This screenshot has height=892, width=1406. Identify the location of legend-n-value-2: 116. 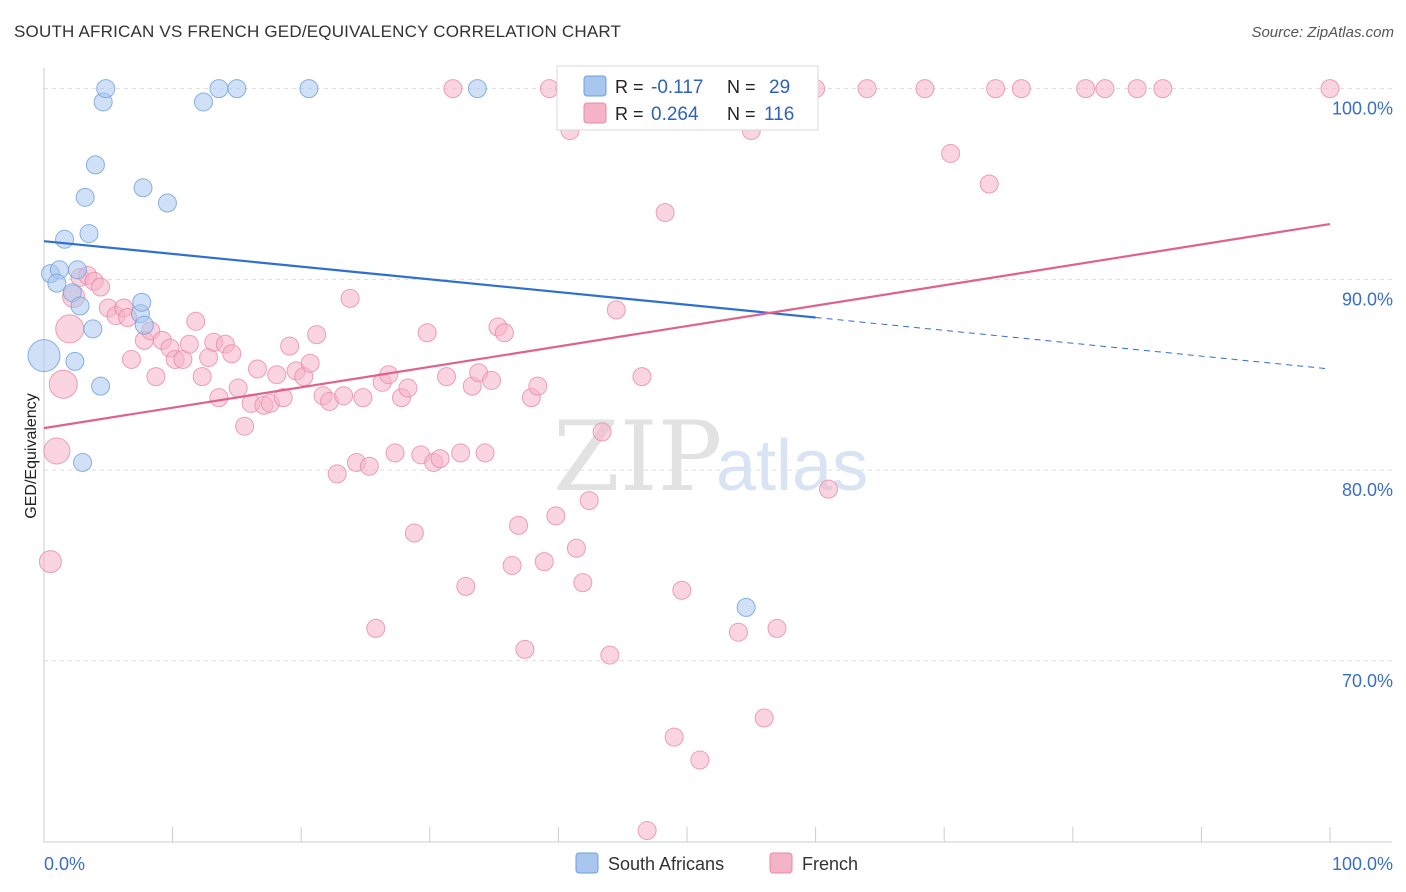
(779, 114).